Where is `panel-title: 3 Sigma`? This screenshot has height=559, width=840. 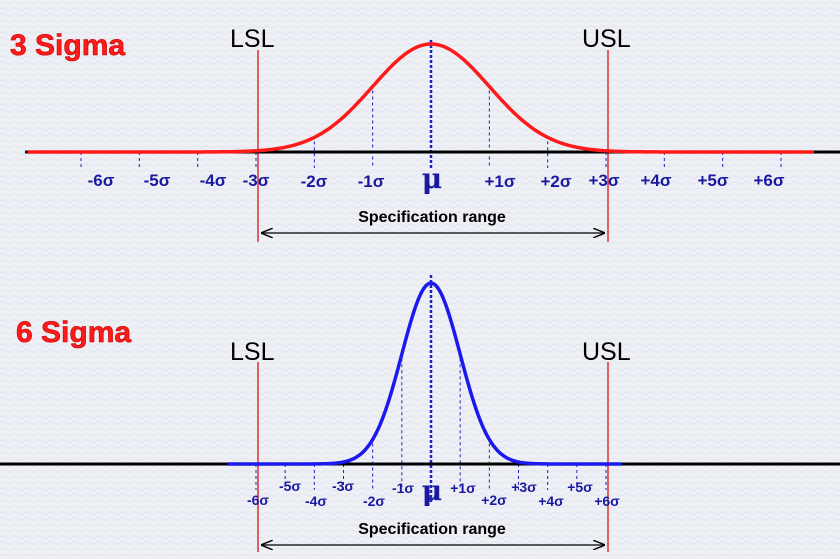
panel-title: 3 Sigma is located at coordinates (67, 45).